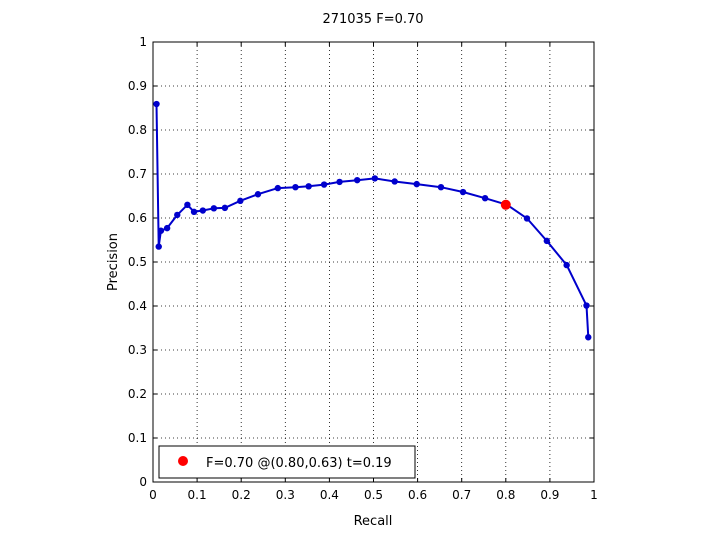 This screenshot has height=544, width=720. Describe the element at coordinates (137, 262) in the screenshot. I see `y-tick-label: 0.5` at that location.